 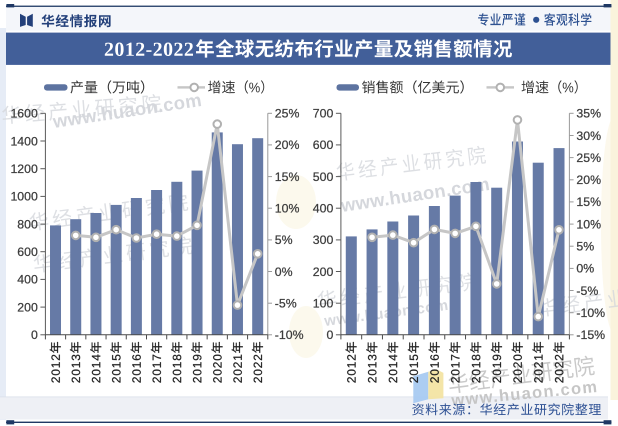 I want to click on svg-text: 100, so click(x=323, y=304).